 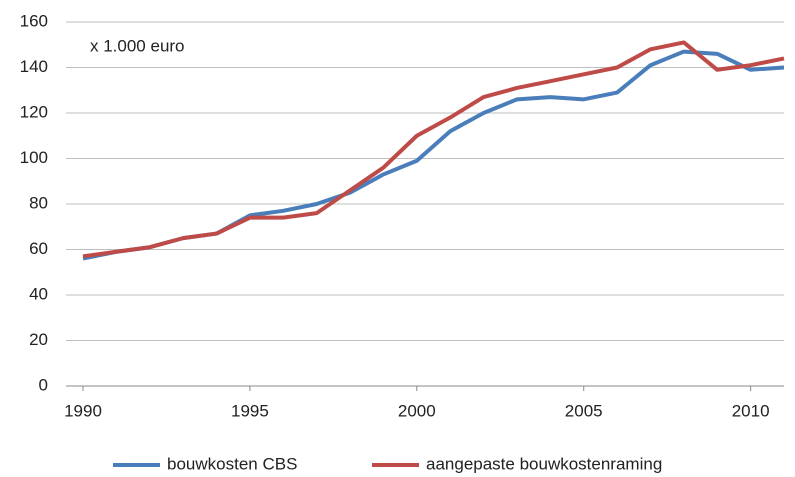 What do you see at coordinates (38, 248) in the screenshot?
I see `y-tick-label: 60` at bounding box center [38, 248].